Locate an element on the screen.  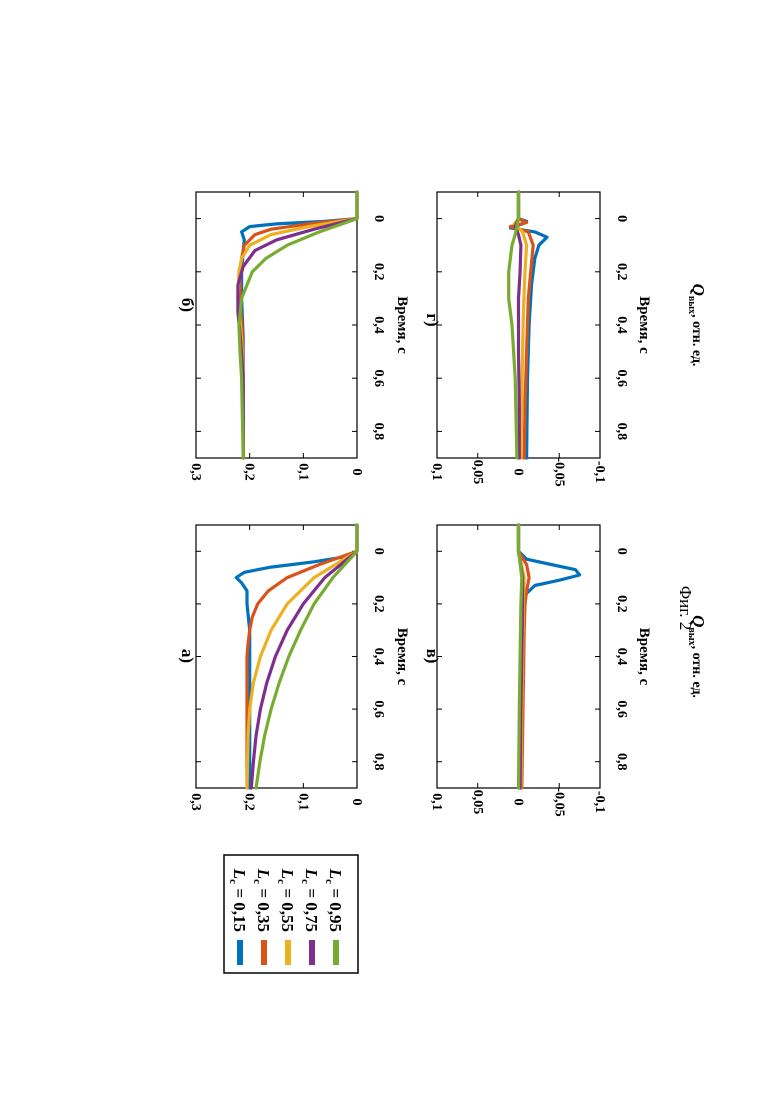
panel-label: а) is located at coordinates (187, 656).